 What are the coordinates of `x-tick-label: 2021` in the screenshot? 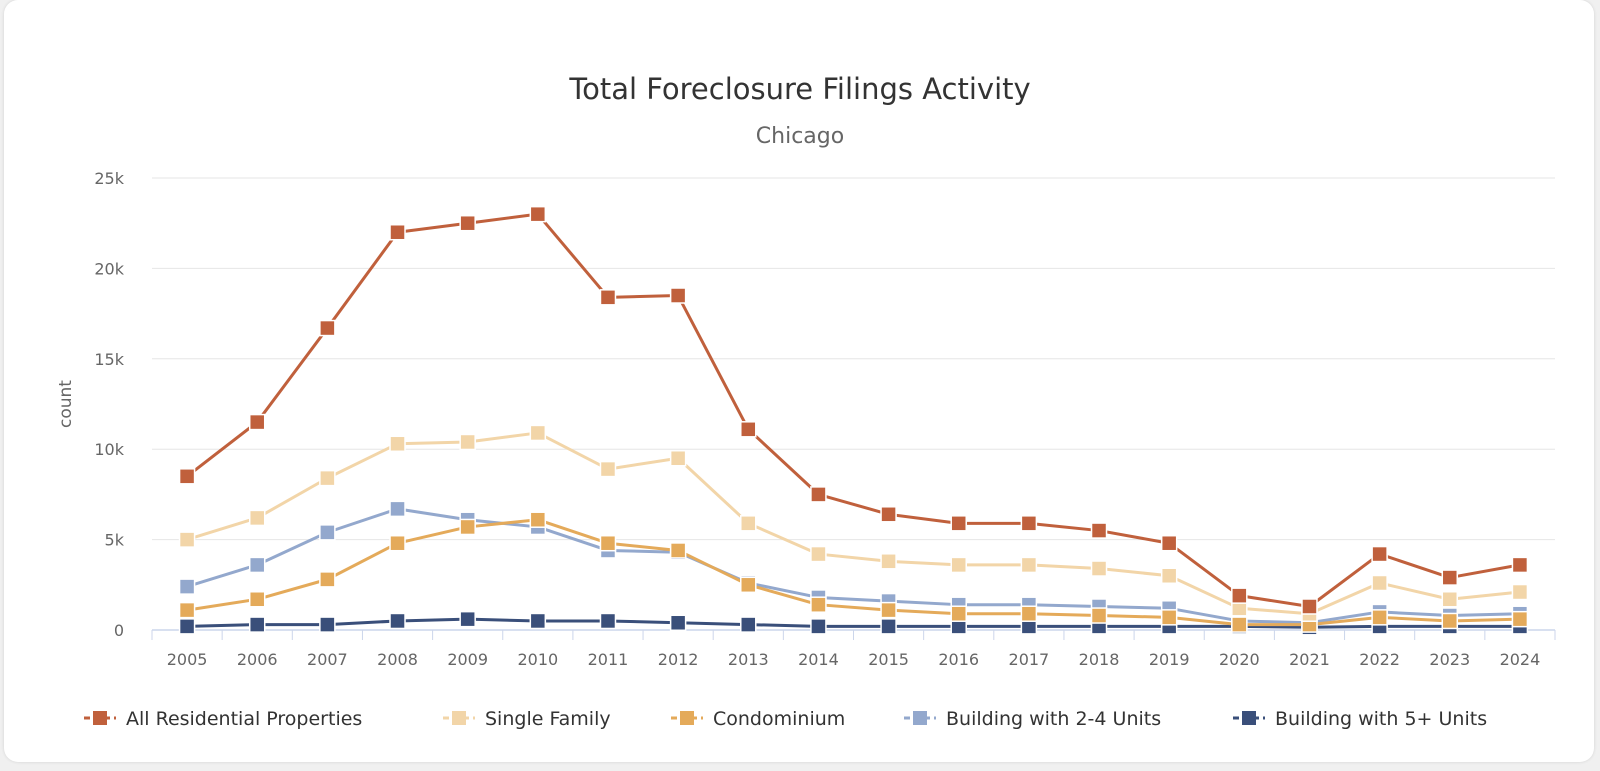 It's located at (1309, 659).